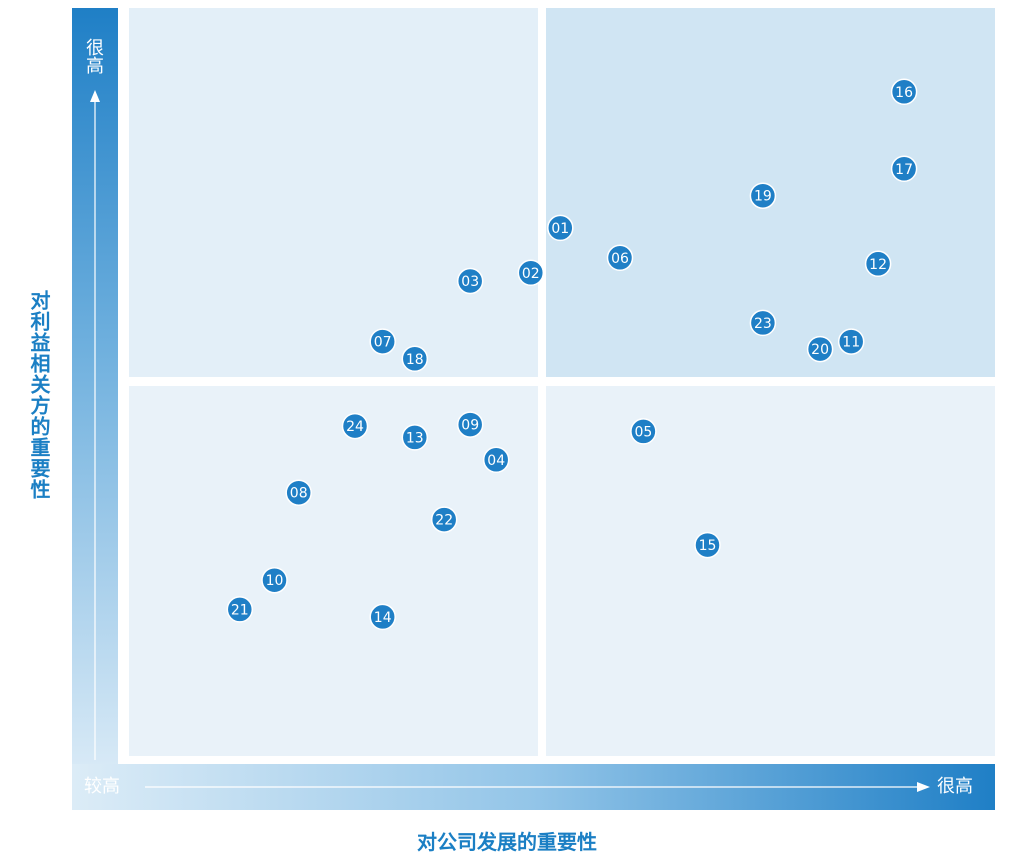 Image resolution: width=1014 pixels, height=855 pixels. What do you see at coordinates (507, 842) in the screenshot?
I see `x-axis-title: 对公司发展的重要性` at bounding box center [507, 842].